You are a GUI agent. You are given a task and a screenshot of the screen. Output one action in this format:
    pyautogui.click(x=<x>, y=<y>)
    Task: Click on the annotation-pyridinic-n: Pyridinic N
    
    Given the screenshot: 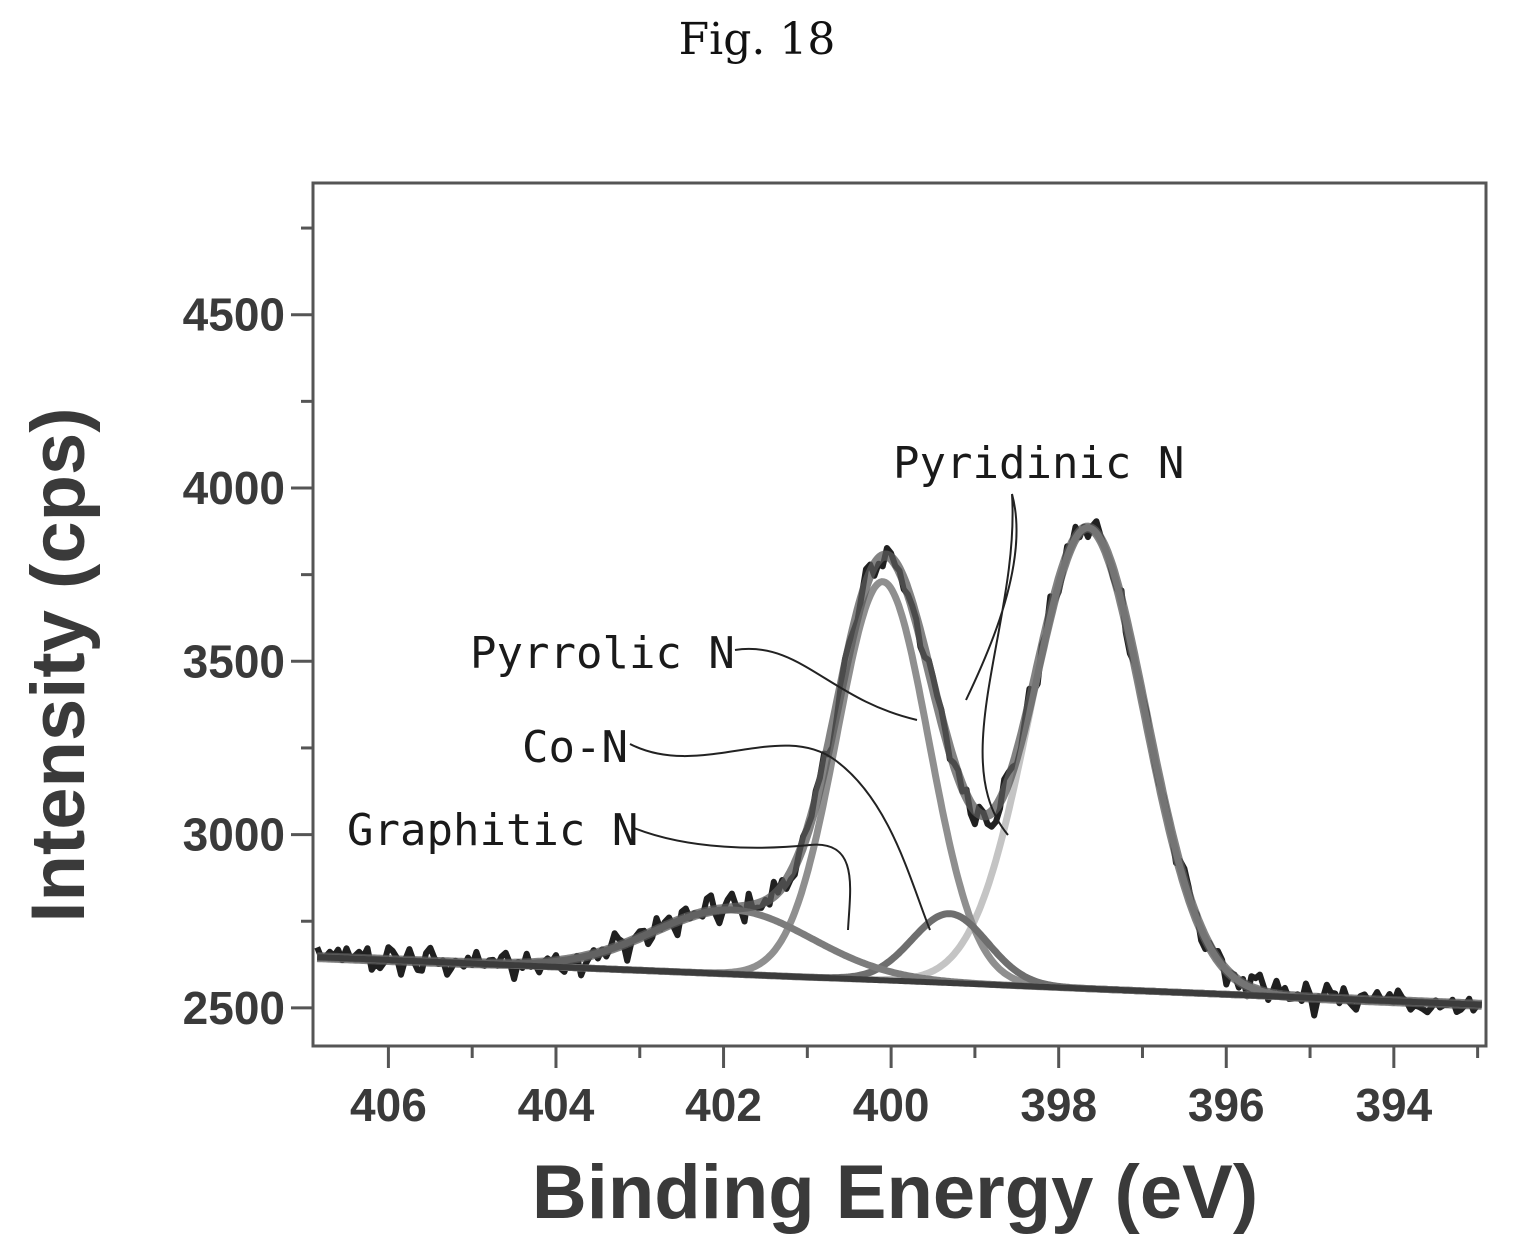 What is the action you would take?
    pyautogui.click(x=1038, y=463)
    